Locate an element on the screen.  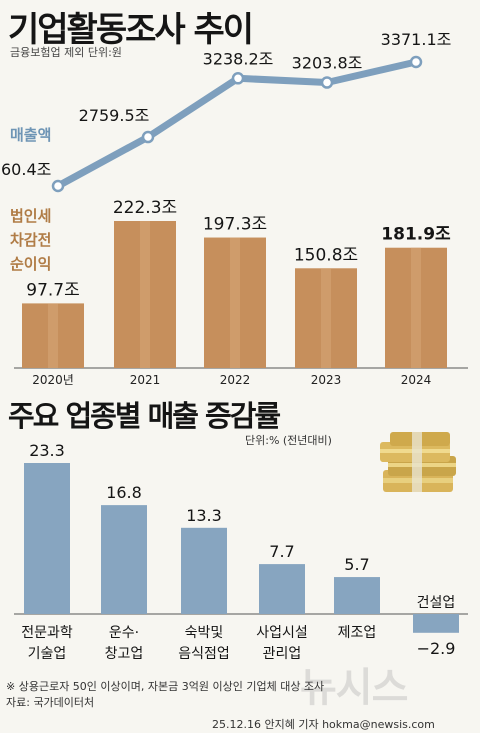
industry-category-label: 운수· is located at coordinates (124, 633).